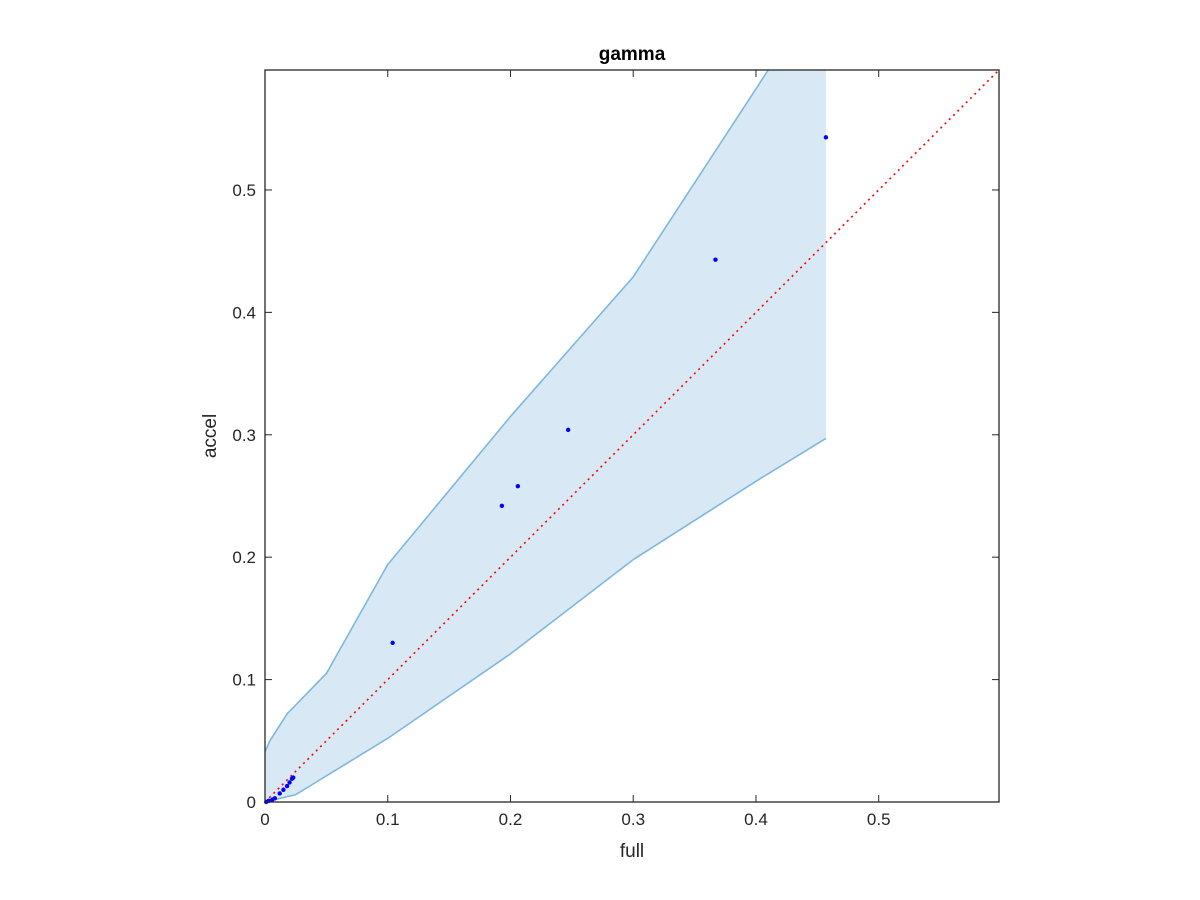 This screenshot has width=1200, height=900. Describe the element at coordinates (244, 190) in the screenshot. I see `y-tick-label: 0.5` at that location.